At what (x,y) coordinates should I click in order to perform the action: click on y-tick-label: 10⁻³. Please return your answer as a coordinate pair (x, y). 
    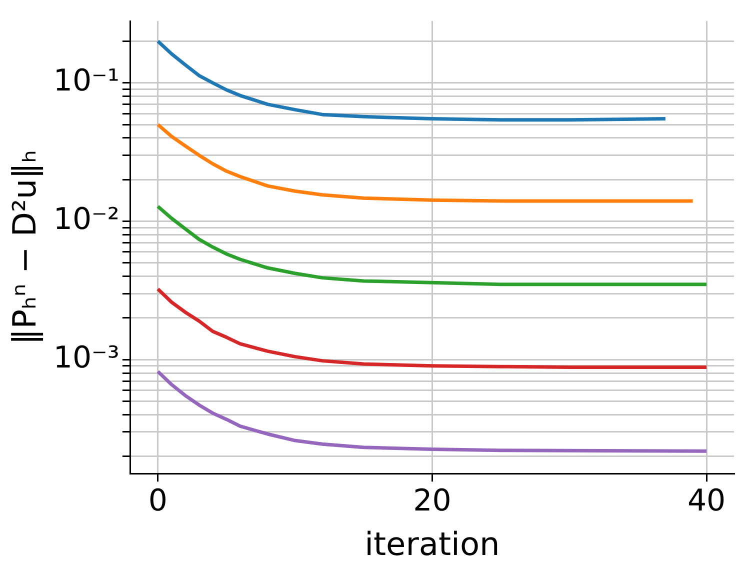
    Looking at the image, I should click on (86, 358).